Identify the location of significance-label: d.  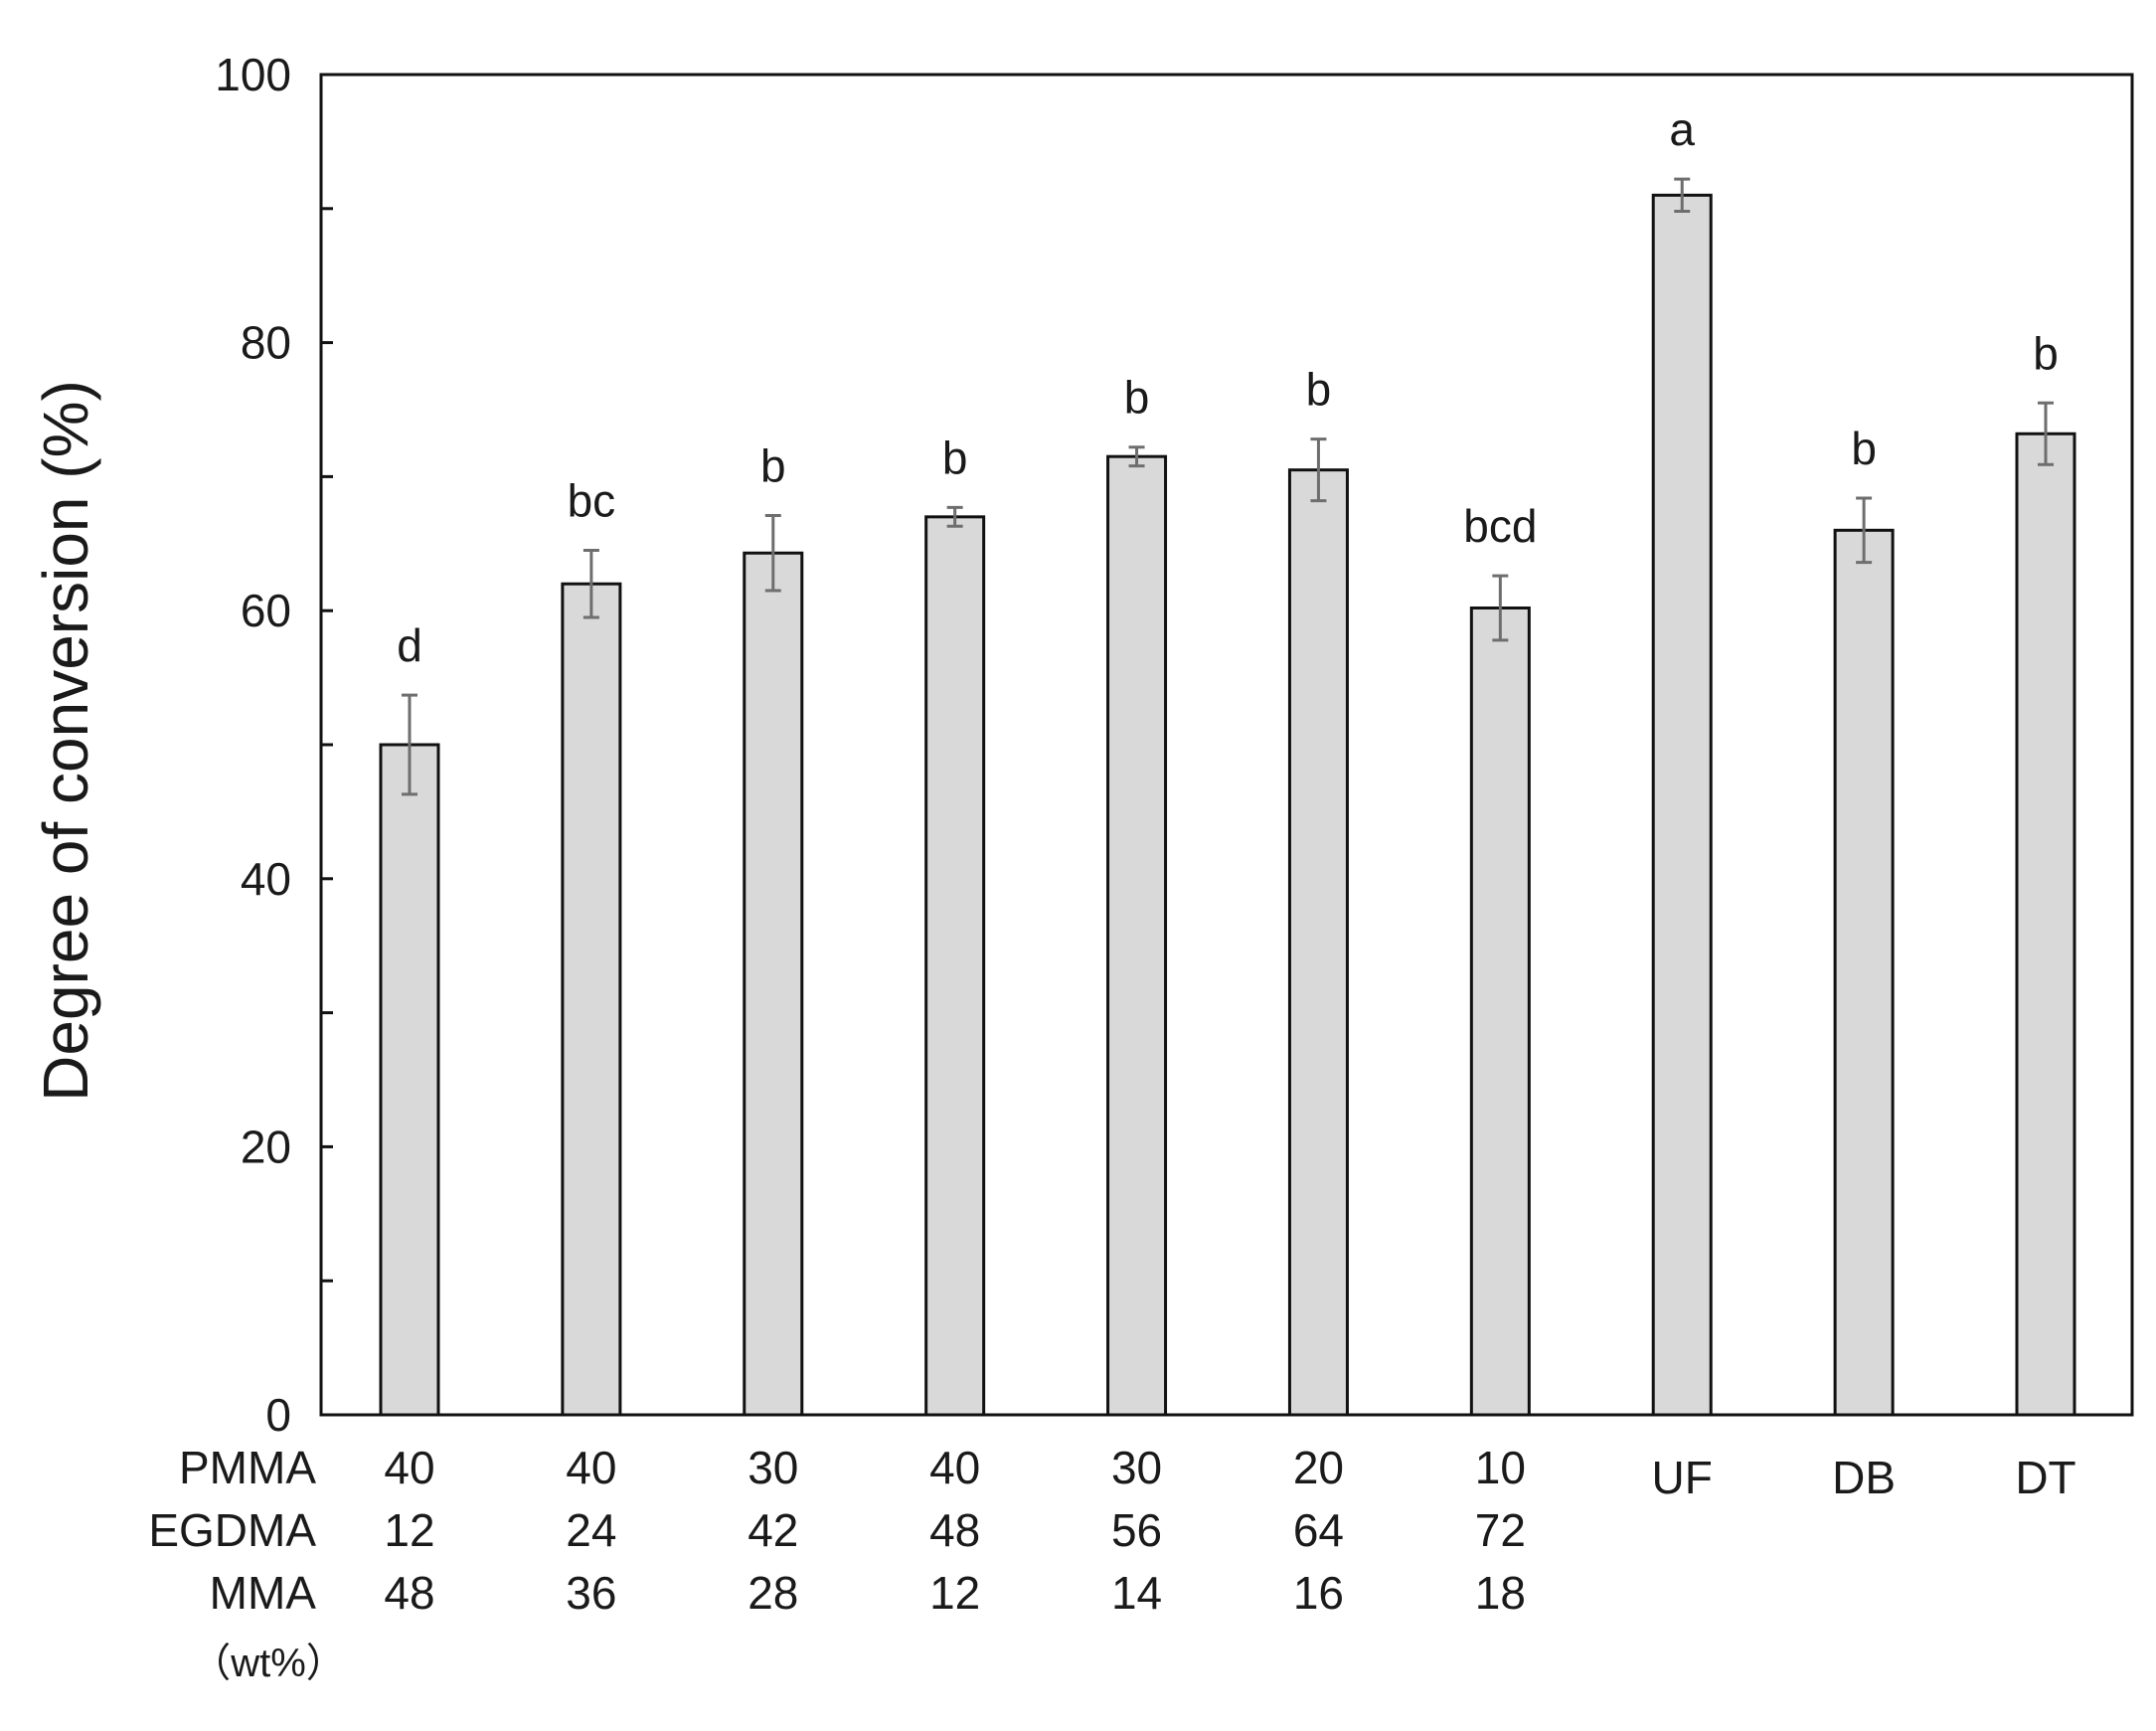
(410, 645).